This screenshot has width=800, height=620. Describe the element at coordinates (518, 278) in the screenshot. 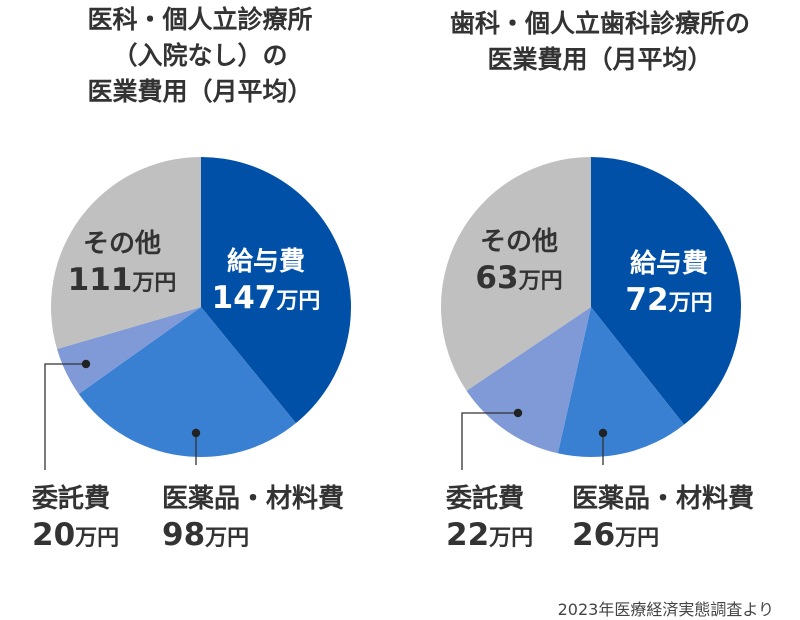

I see `slice-label-value: 63万円` at that location.